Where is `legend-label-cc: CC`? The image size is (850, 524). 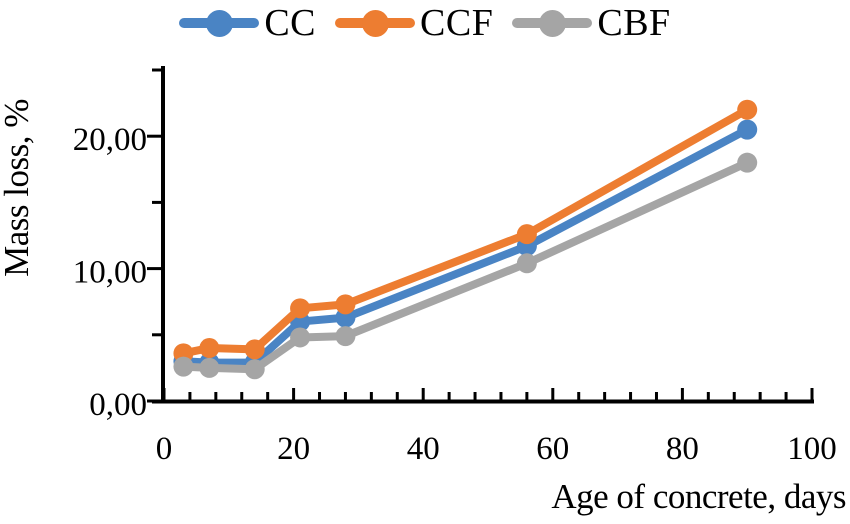 legend-label-cc: CC is located at coordinates (290, 23).